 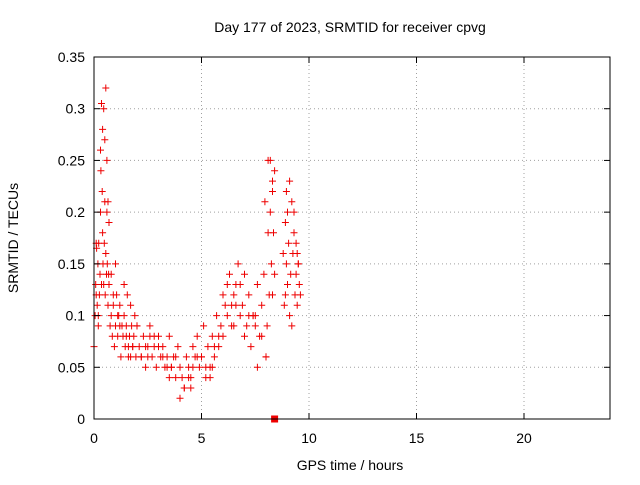 I want to click on y-tick-label: 0.25, so click(x=71, y=160).